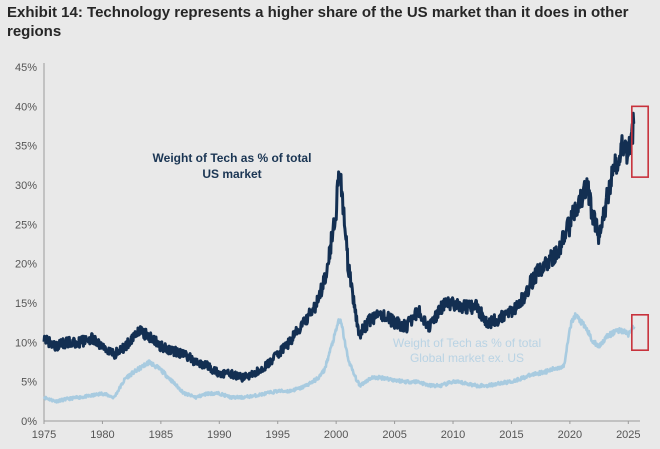 The image size is (660, 449). What do you see at coordinates (26, 68) in the screenshot?
I see `y-tick-label: 45%` at bounding box center [26, 68].